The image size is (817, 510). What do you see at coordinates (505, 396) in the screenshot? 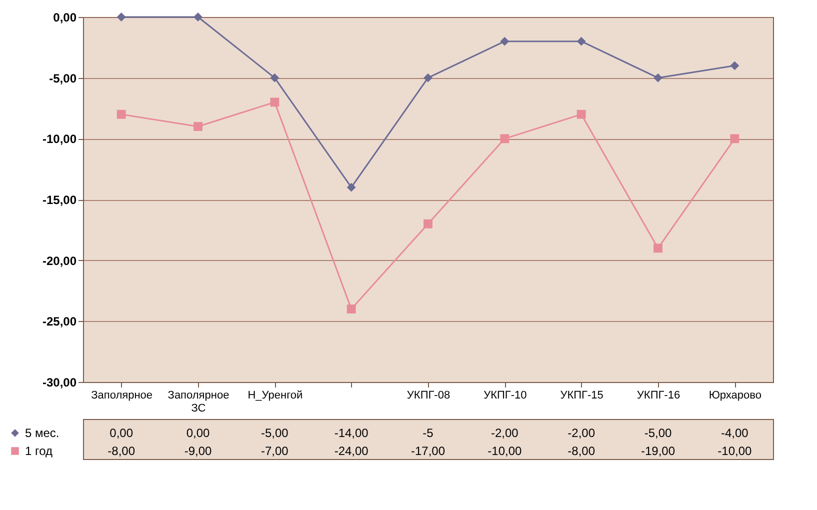
I see `x-tick-label: УКПГ-10` at bounding box center [505, 396].